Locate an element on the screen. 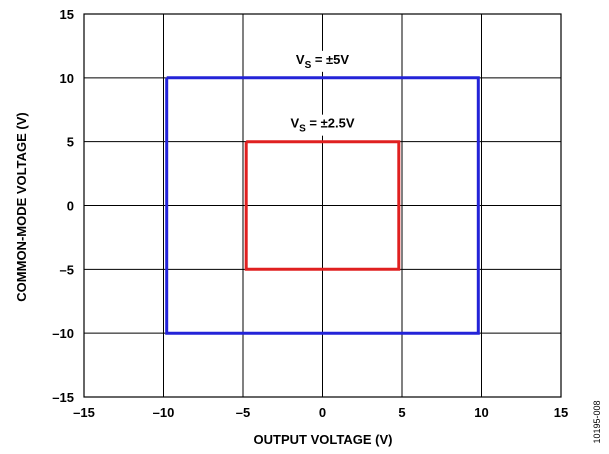 This screenshot has height=454, width=609. y-tick-label: 5 is located at coordinates (70, 142).